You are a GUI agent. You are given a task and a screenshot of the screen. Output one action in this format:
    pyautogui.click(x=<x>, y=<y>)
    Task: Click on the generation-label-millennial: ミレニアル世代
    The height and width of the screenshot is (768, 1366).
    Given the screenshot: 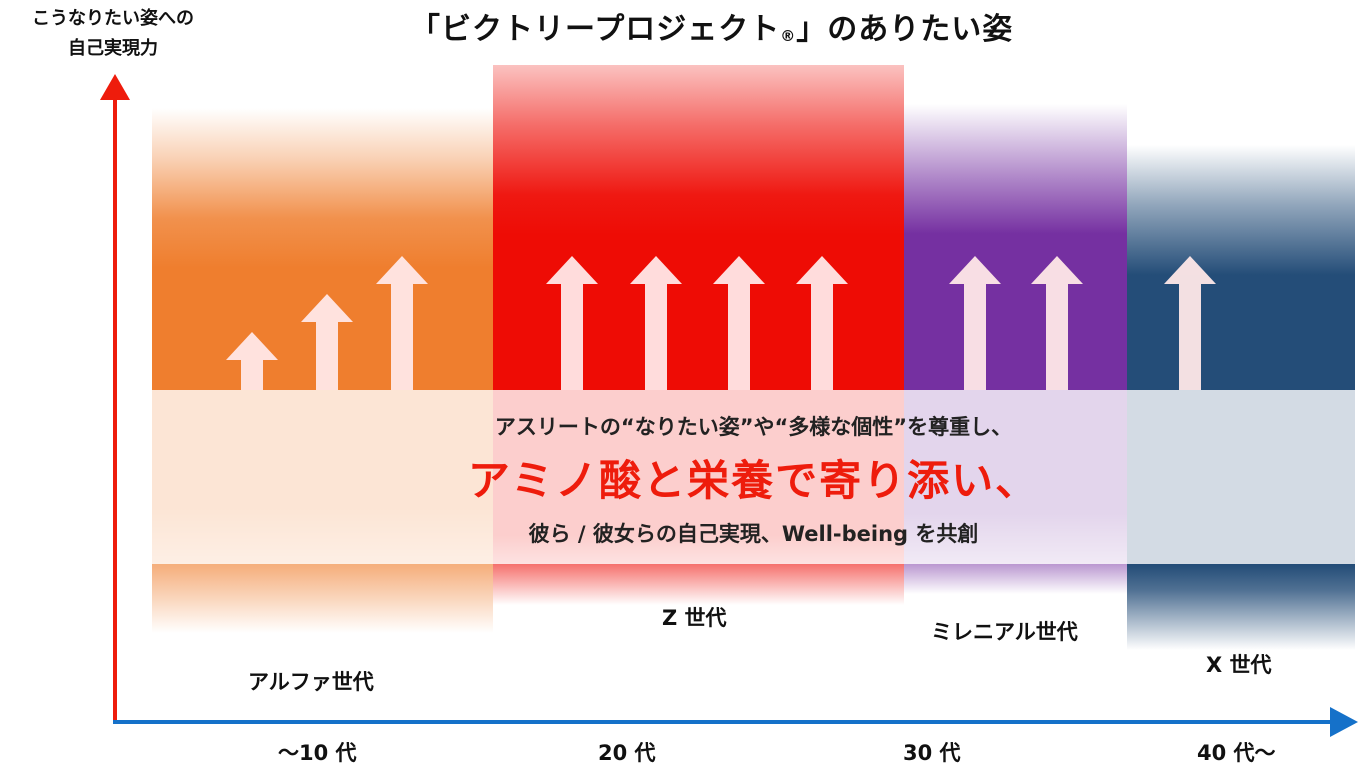 What is the action you would take?
    pyautogui.click(x=1004, y=632)
    